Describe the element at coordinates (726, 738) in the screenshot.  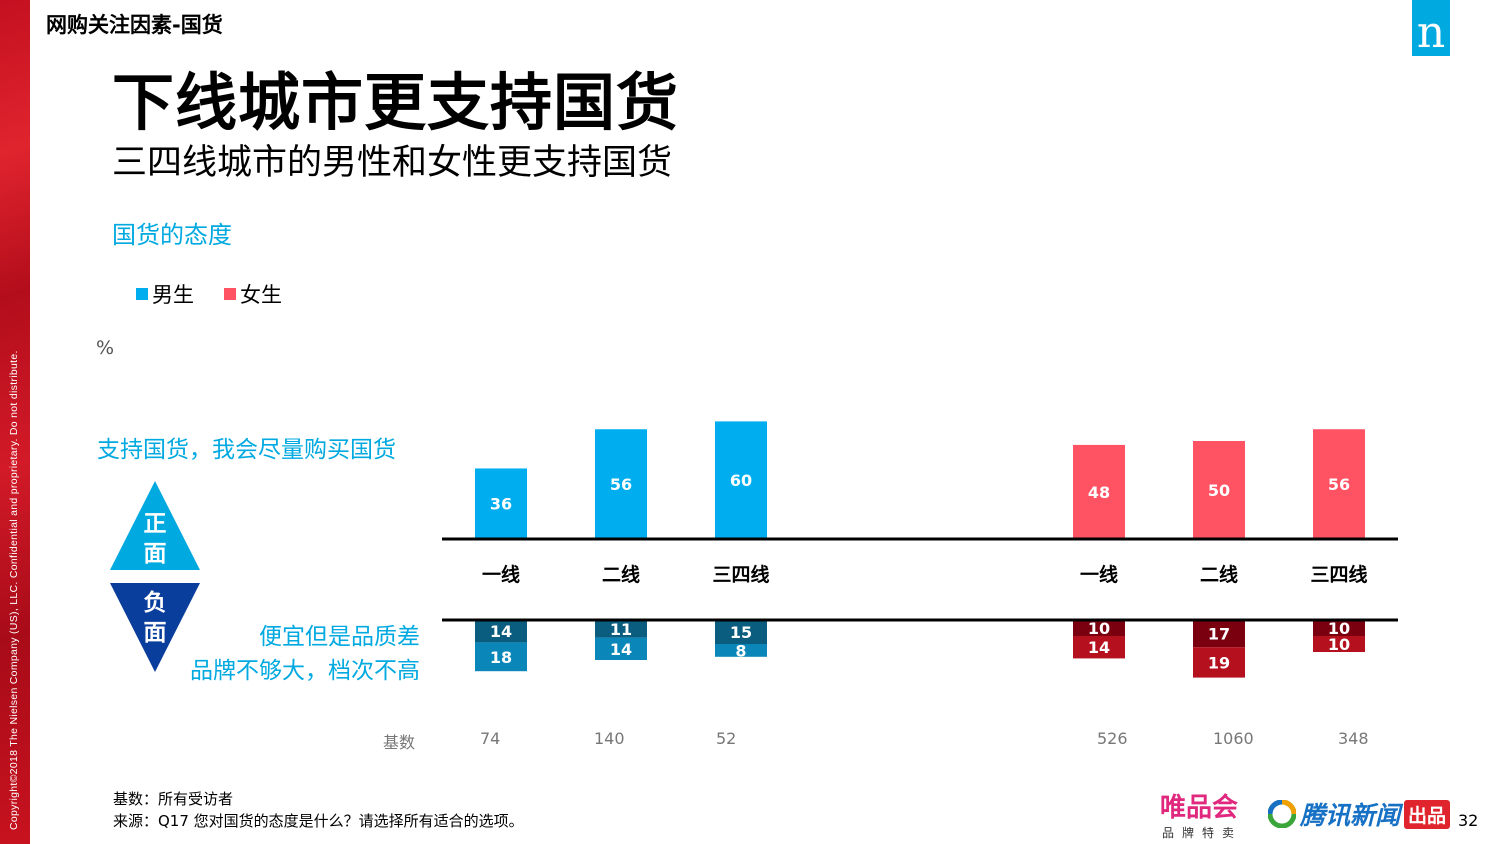
I see `base-value: 52` at that location.